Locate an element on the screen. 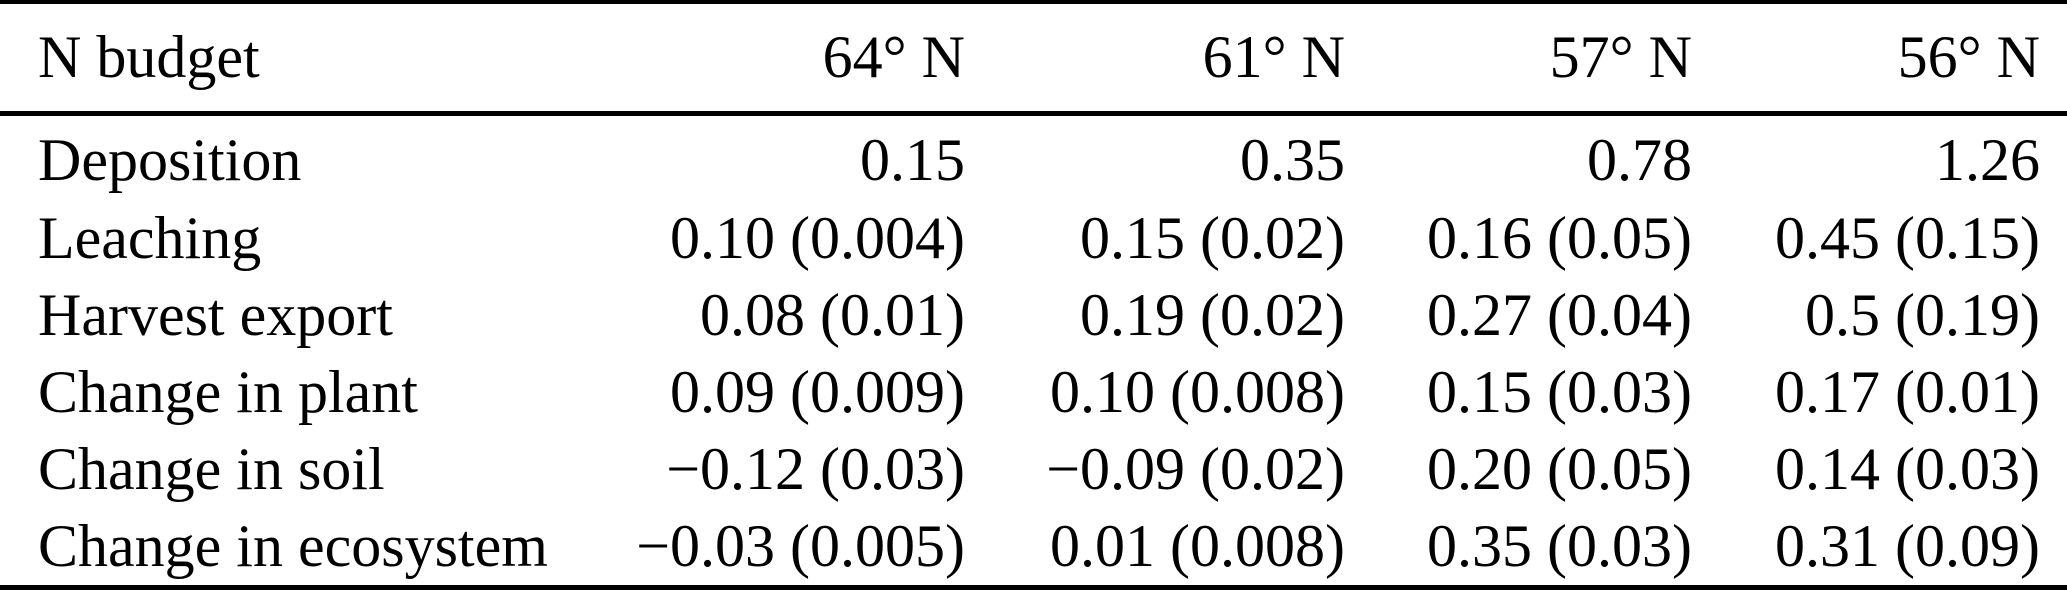 The image size is (2067, 590). value-cell: 0.5 (0.19) is located at coordinates (1922, 314).